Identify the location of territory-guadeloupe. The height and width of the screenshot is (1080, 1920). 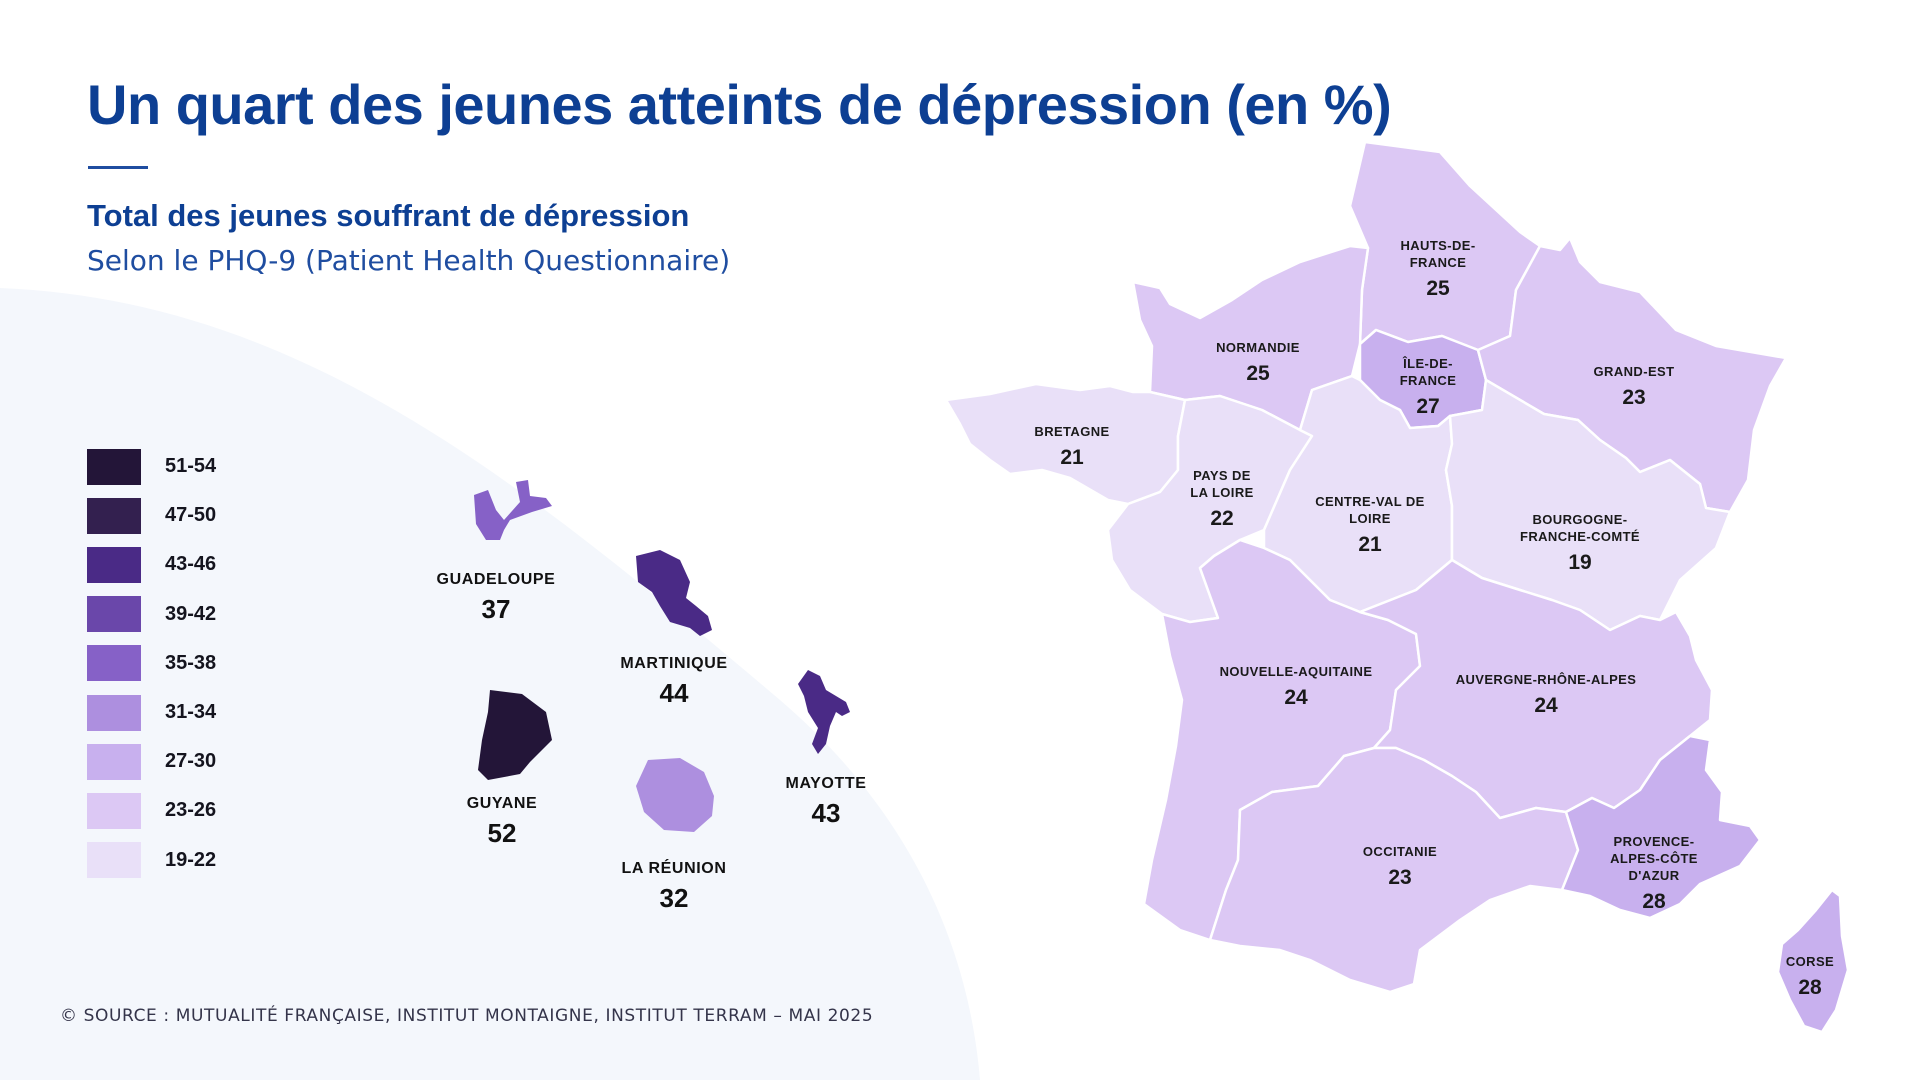
(513, 510).